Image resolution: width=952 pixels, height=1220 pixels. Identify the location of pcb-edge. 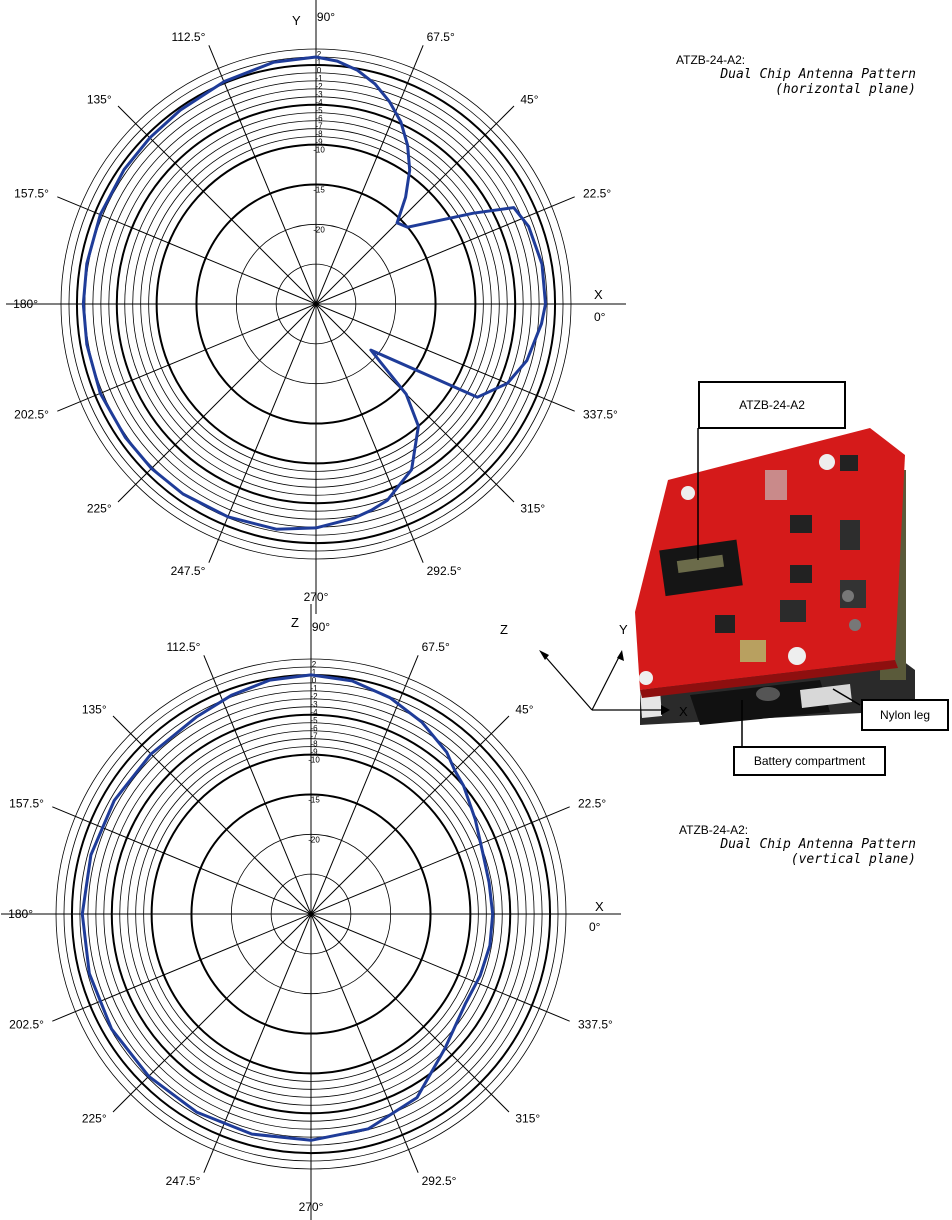
(769, 679).